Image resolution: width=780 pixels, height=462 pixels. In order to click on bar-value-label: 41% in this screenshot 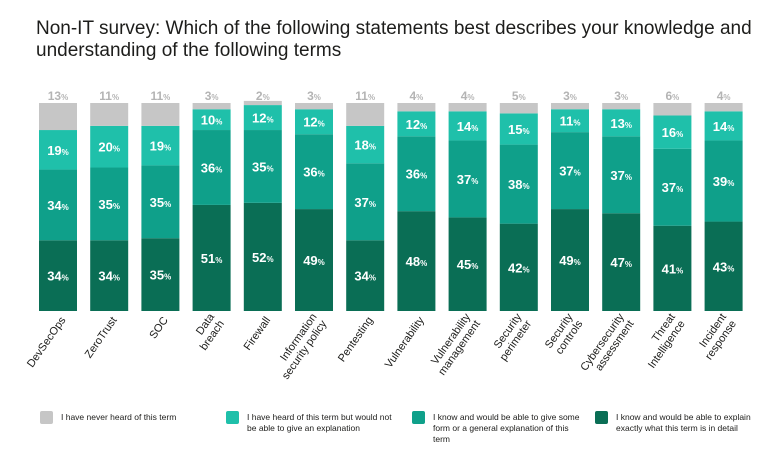, I will do `click(673, 268)`.